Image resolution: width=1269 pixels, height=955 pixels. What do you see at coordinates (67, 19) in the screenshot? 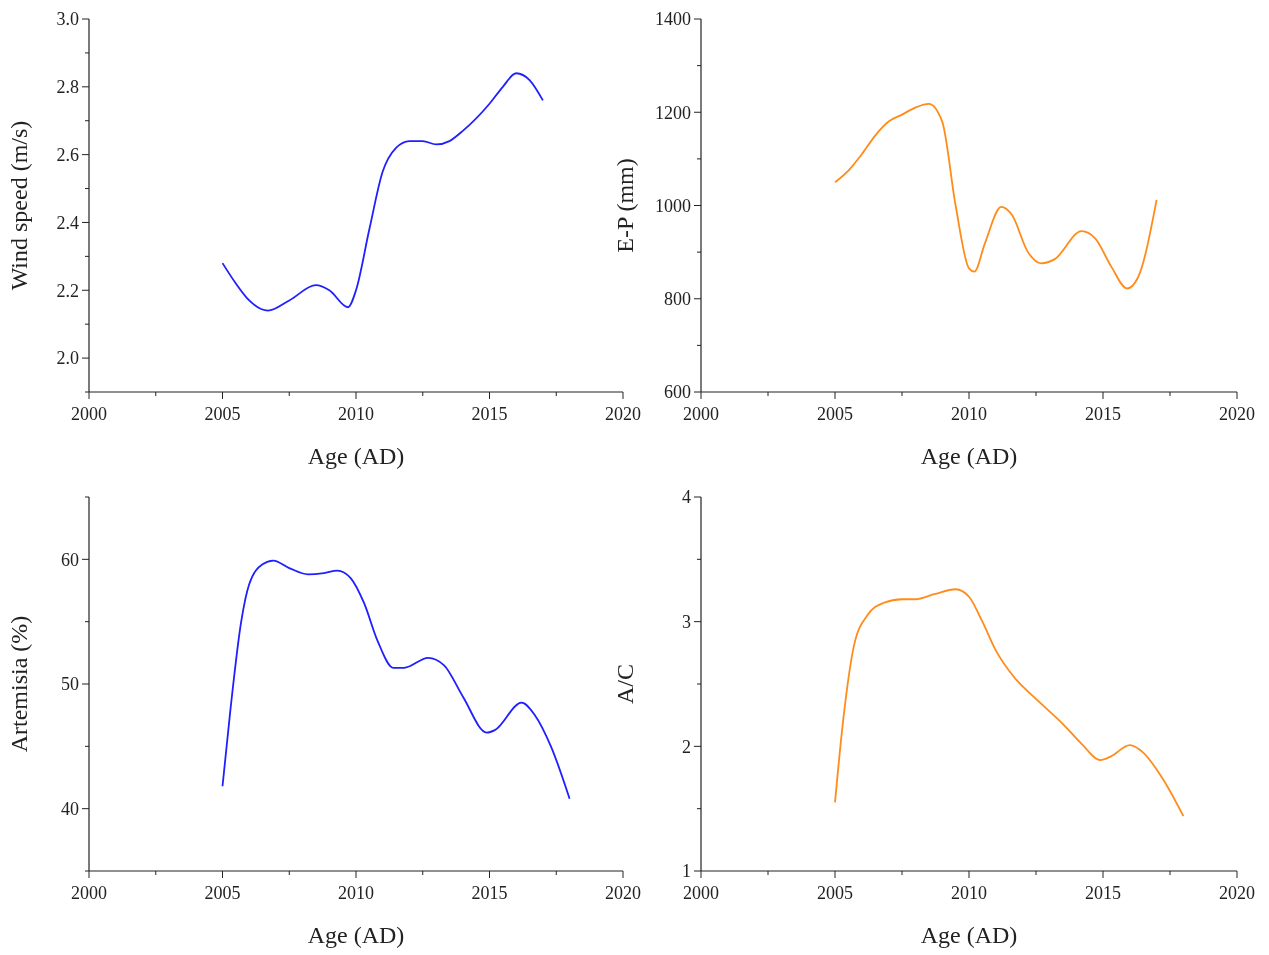
I see `y-tick-label: 3.0` at bounding box center [67, 19].